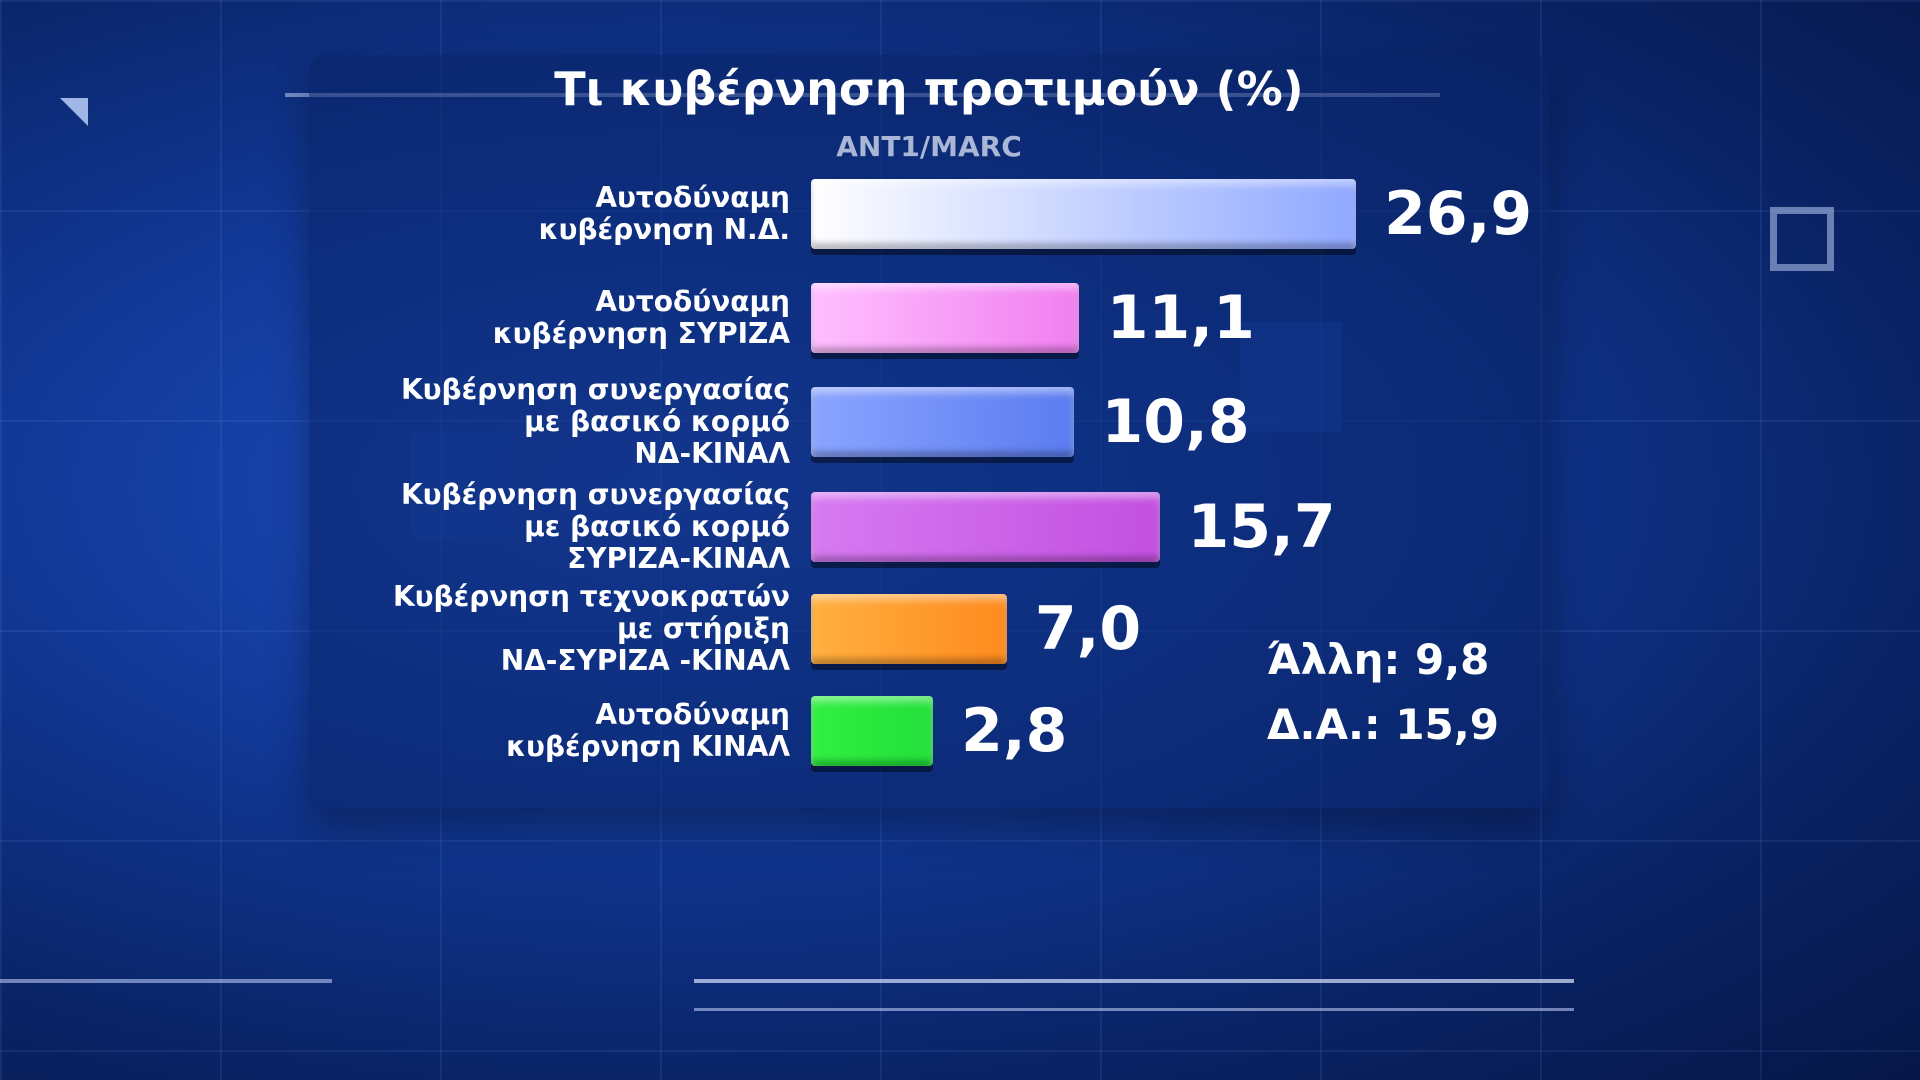 This screenshot has width=1920, height=1080. Describe the element at coordinates (641, 317) in the screenshot. I see `category-label: Αυτοδύναμη κυβέρνηση ΣΥΡΙΖΑ` at that location.